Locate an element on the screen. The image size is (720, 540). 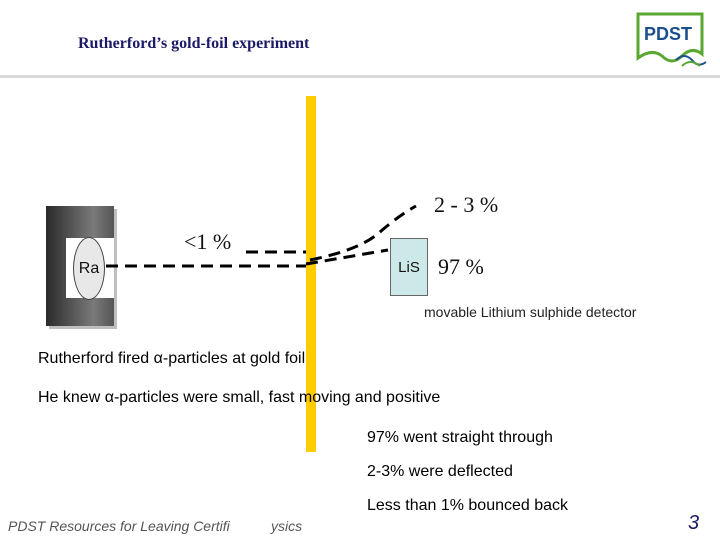
detector-label: LiS is located at coordinates (409, 267).